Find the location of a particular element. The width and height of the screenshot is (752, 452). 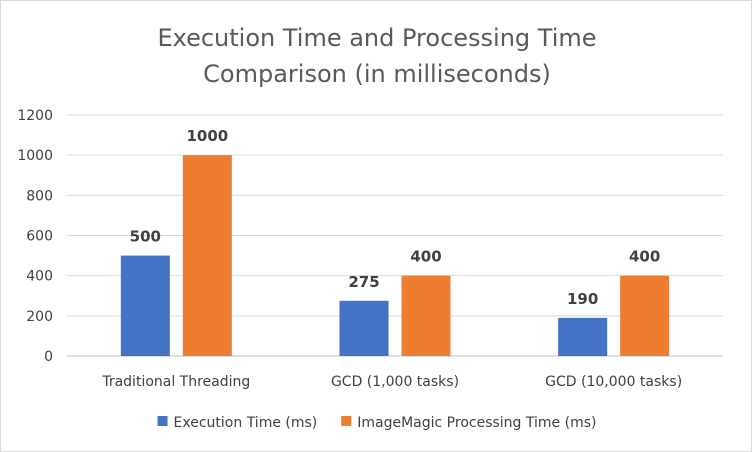

x-category-label: Traditional Threading is located at coordinates (175, 382).